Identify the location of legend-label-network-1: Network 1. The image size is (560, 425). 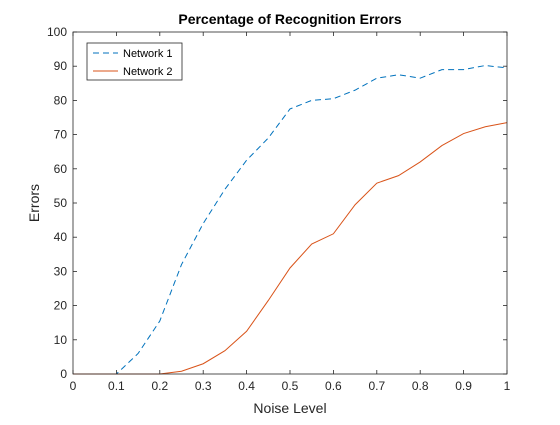
(148, 54).